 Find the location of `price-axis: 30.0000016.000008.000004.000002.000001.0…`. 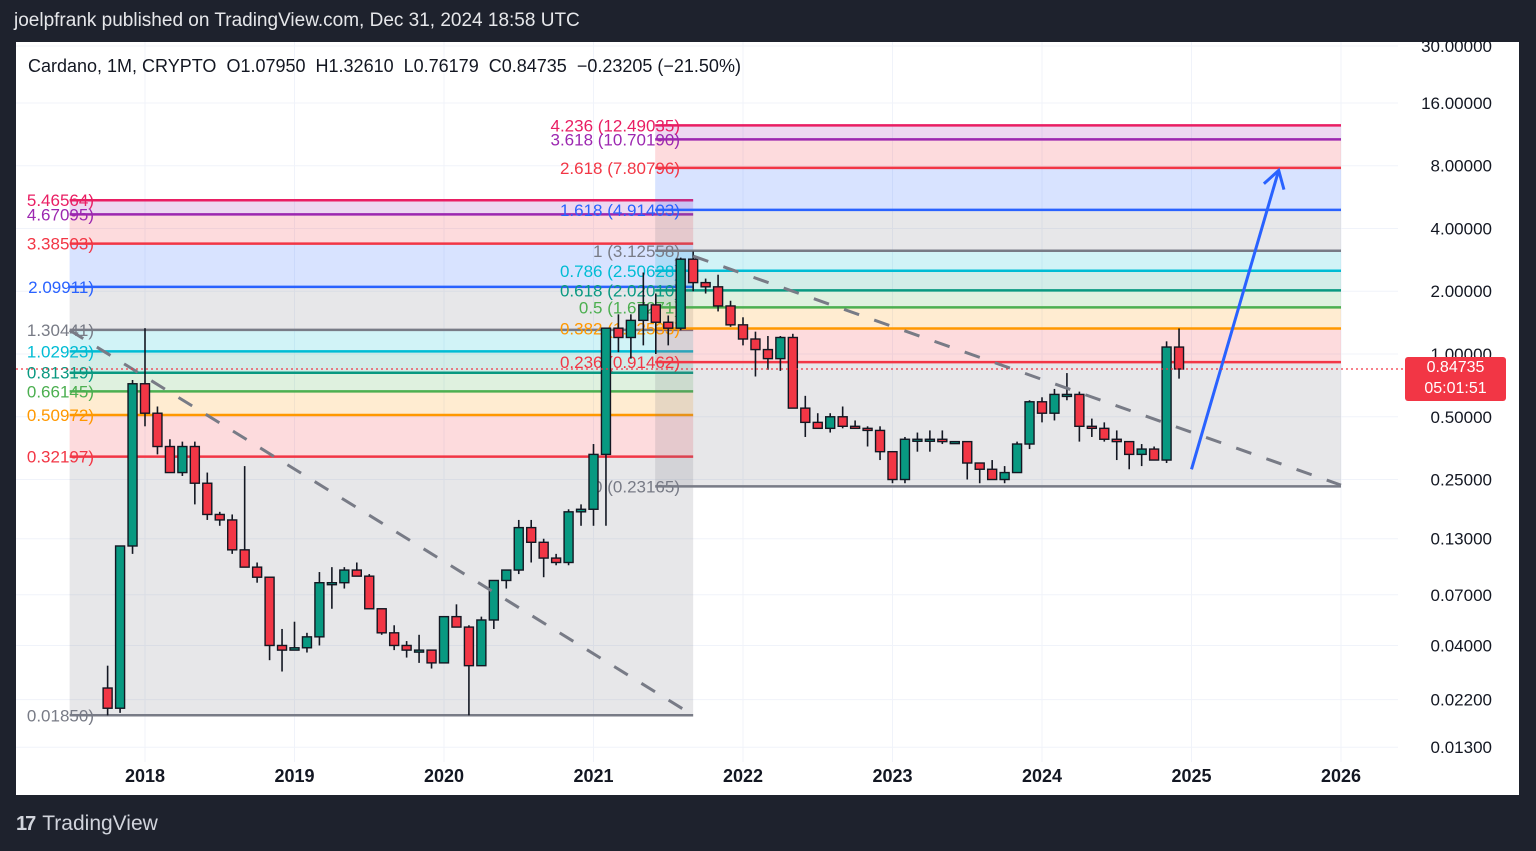

price-axis: 30.0000016.000008.000004.000002.000001.0… is located at coordinates (1456, 397).